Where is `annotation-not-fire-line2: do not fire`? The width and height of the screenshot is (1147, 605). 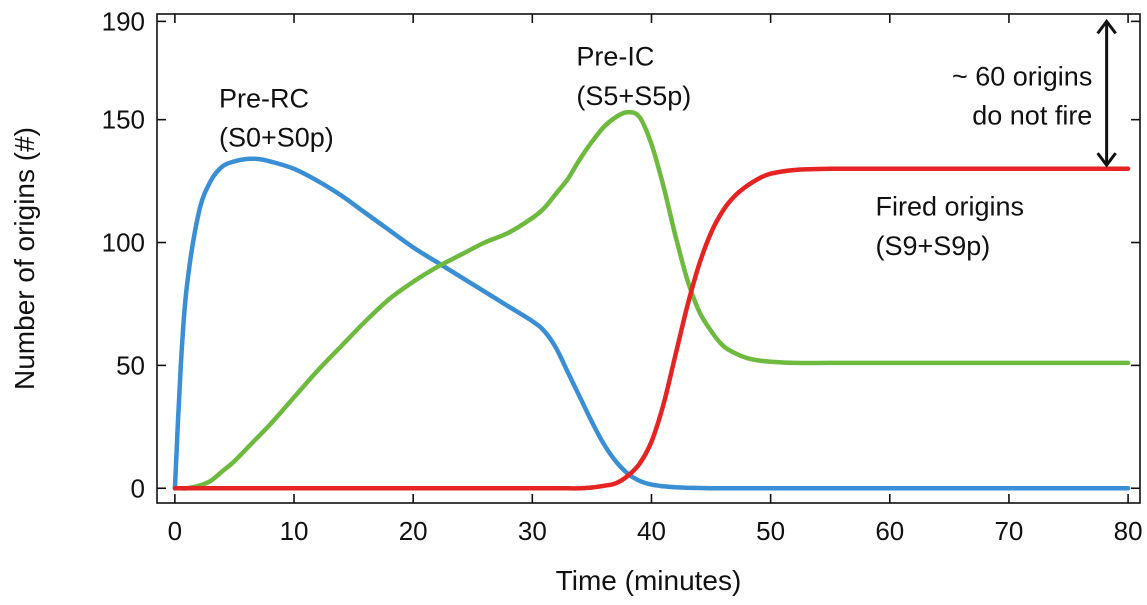
annotation-not-fire-line2: do not fire is located at coordinates (1032, 116).